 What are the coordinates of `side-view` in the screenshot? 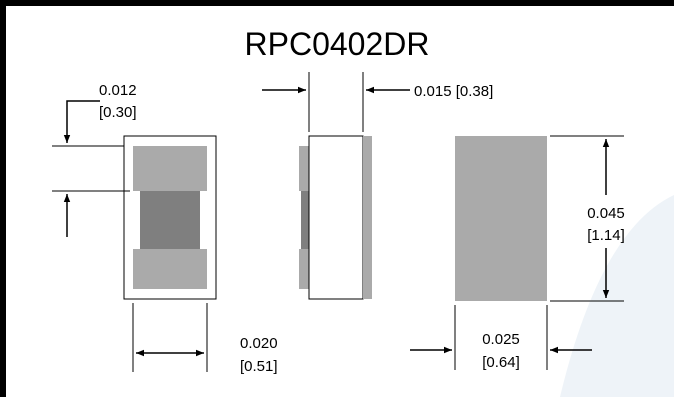 It's located at (335, 217).